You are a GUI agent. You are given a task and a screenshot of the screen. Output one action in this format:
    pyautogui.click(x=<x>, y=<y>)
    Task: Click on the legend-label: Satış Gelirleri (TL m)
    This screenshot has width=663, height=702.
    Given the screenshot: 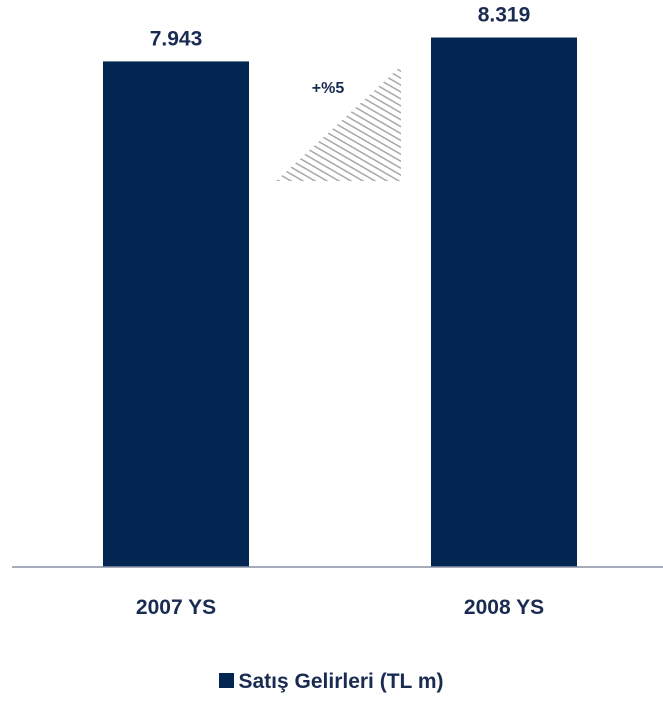 What is the action you would take?
    pyautogui.click(x=341, y=681)
    